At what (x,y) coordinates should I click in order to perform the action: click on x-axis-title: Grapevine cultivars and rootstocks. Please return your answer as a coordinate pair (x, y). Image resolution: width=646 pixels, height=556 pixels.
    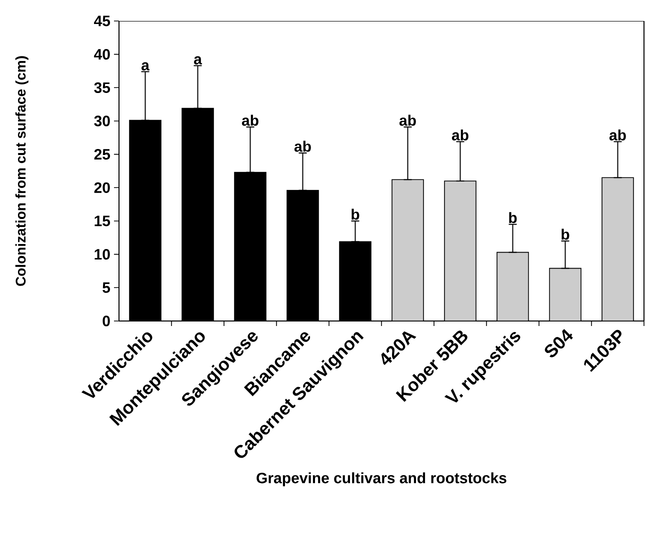
    Looking at the image, I should click on (381, 479).